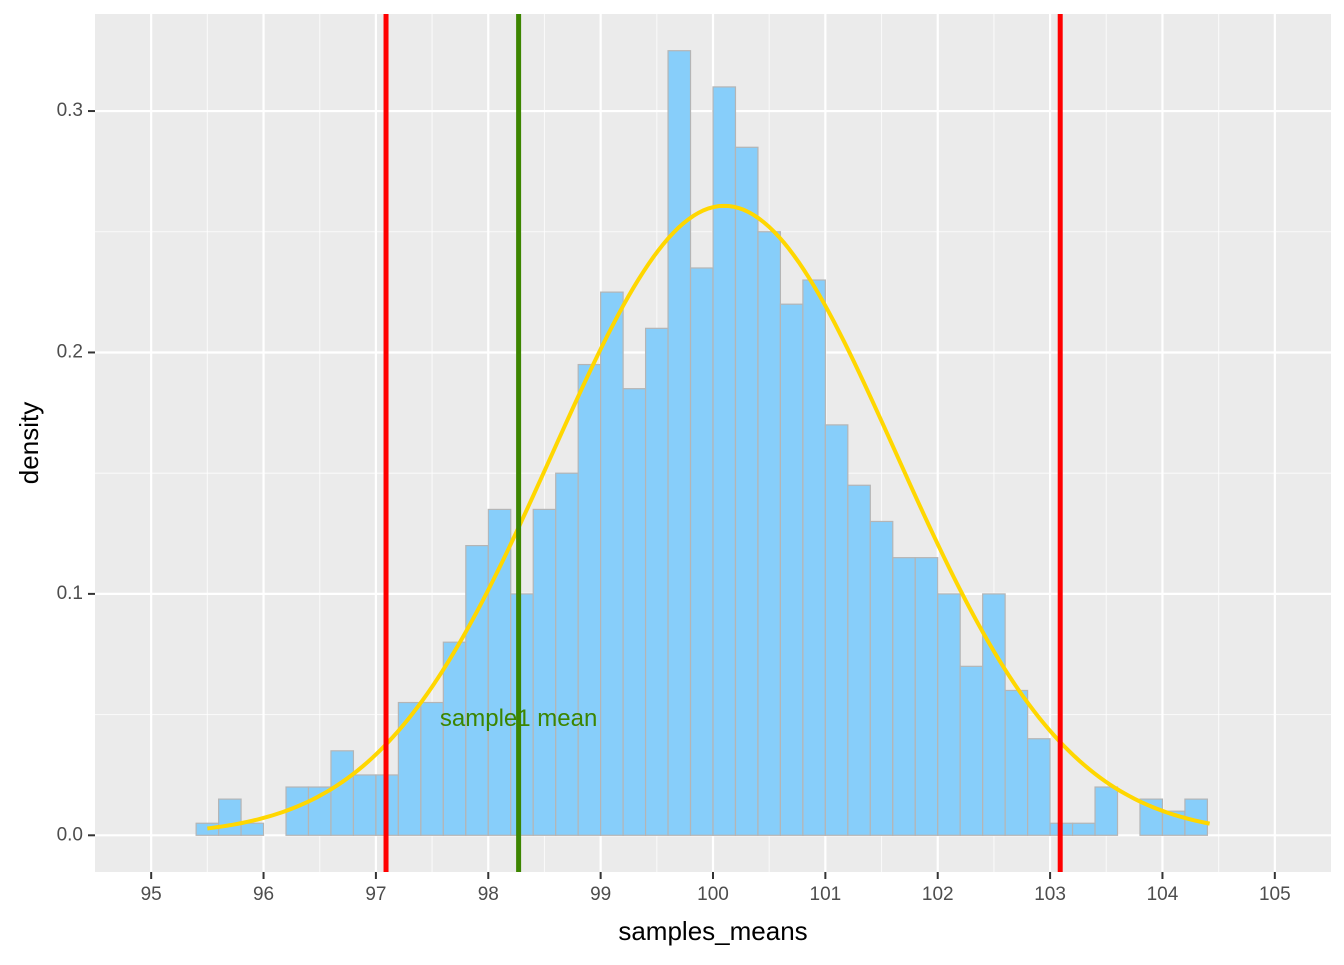 Image resolution: width=1344 pixels, height=965 pixels. Describe the element at coordinates (600, 894) in the screenshot. I see `x-tick-label: 99` at that location.